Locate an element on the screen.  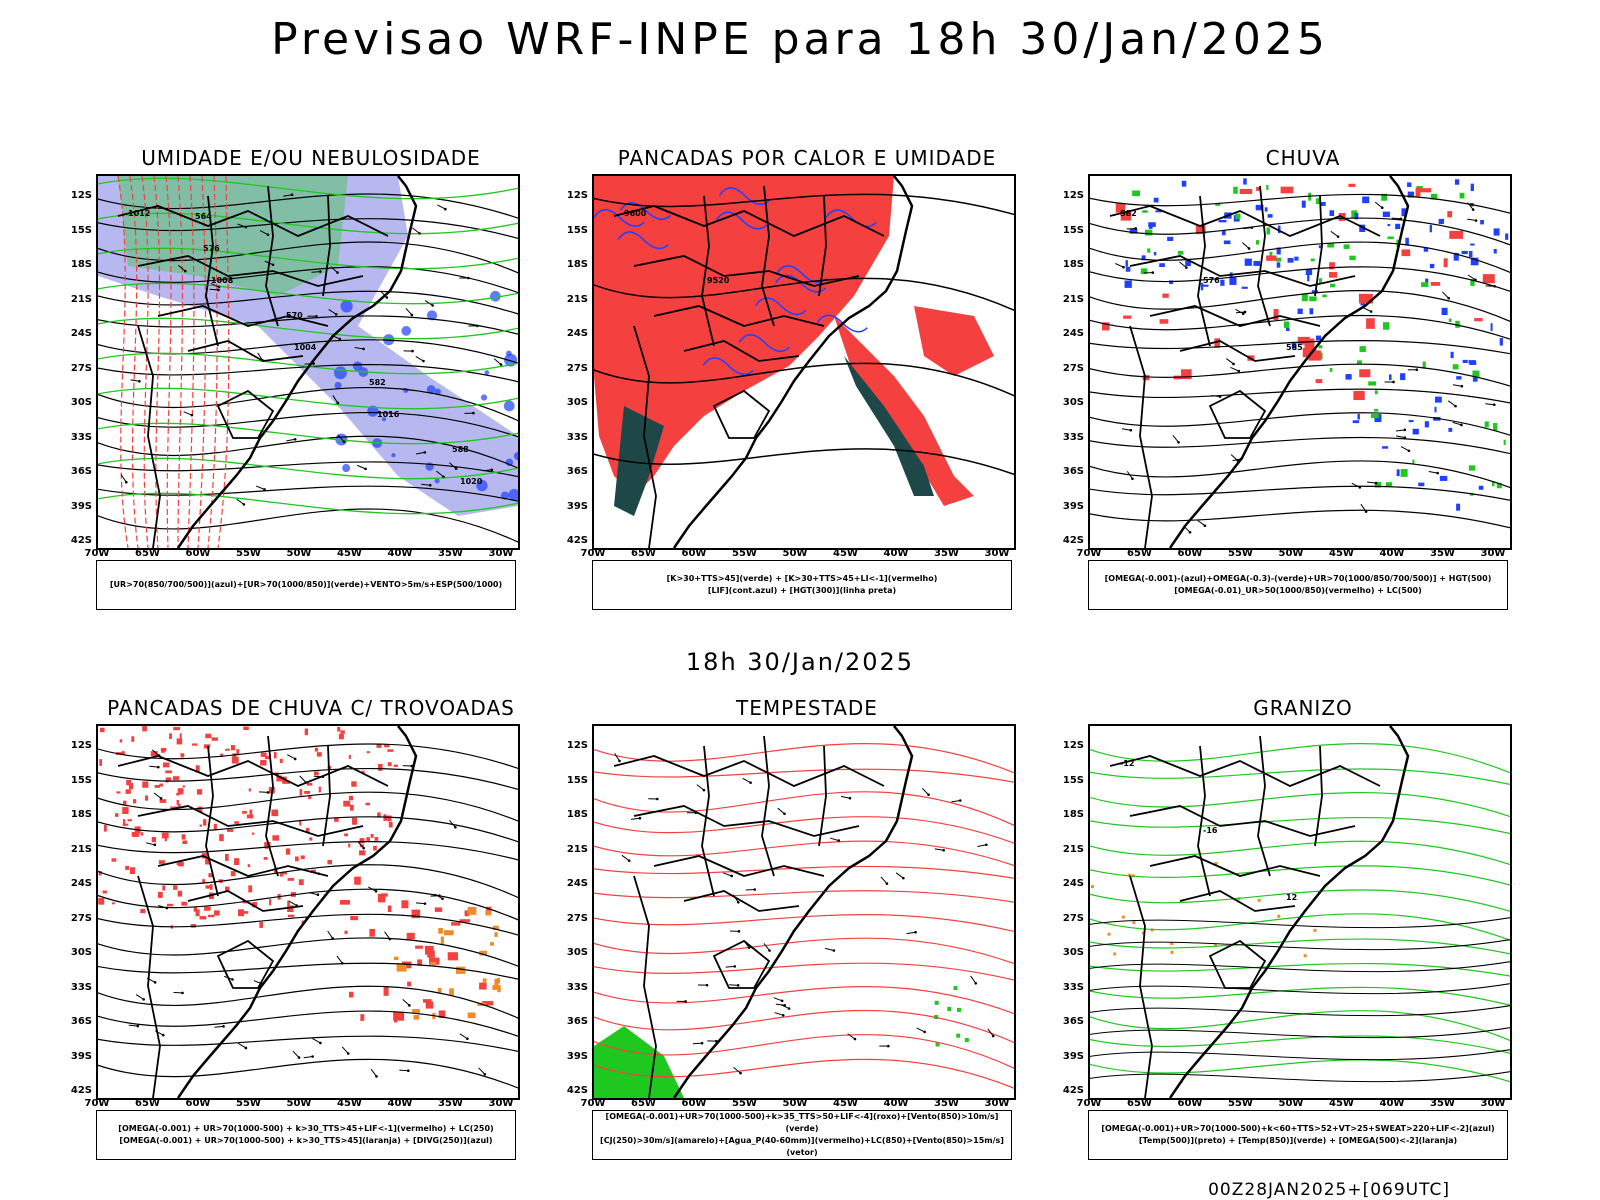
contour-label: 12 is located at coordinates (1291, 897).